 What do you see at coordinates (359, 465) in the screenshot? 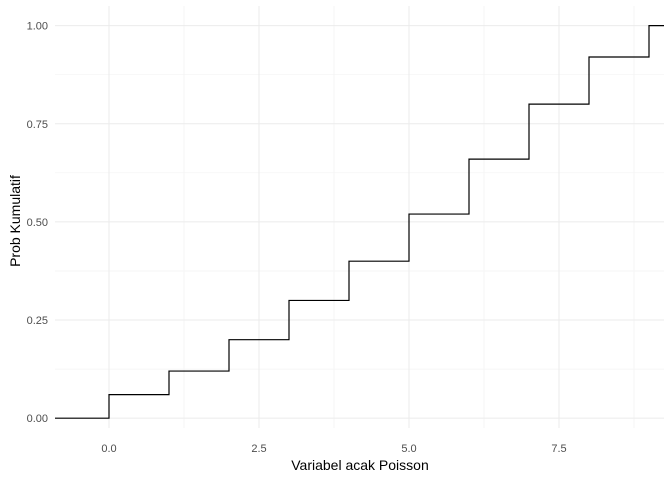
I see `x-axis-title: Variabel acak Poisson` at bounding box center [359, 465].